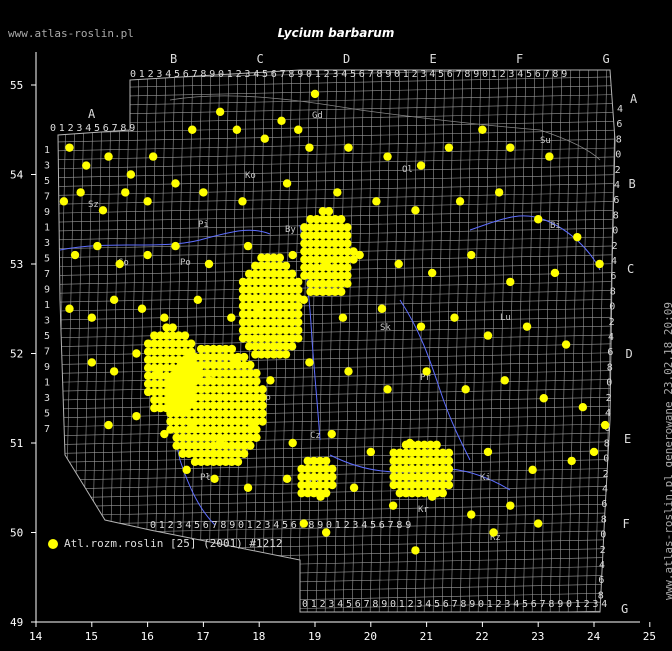 This screenshot has width=672, height=651. I want to click on zone-letter-right: D, so click(629, 354).